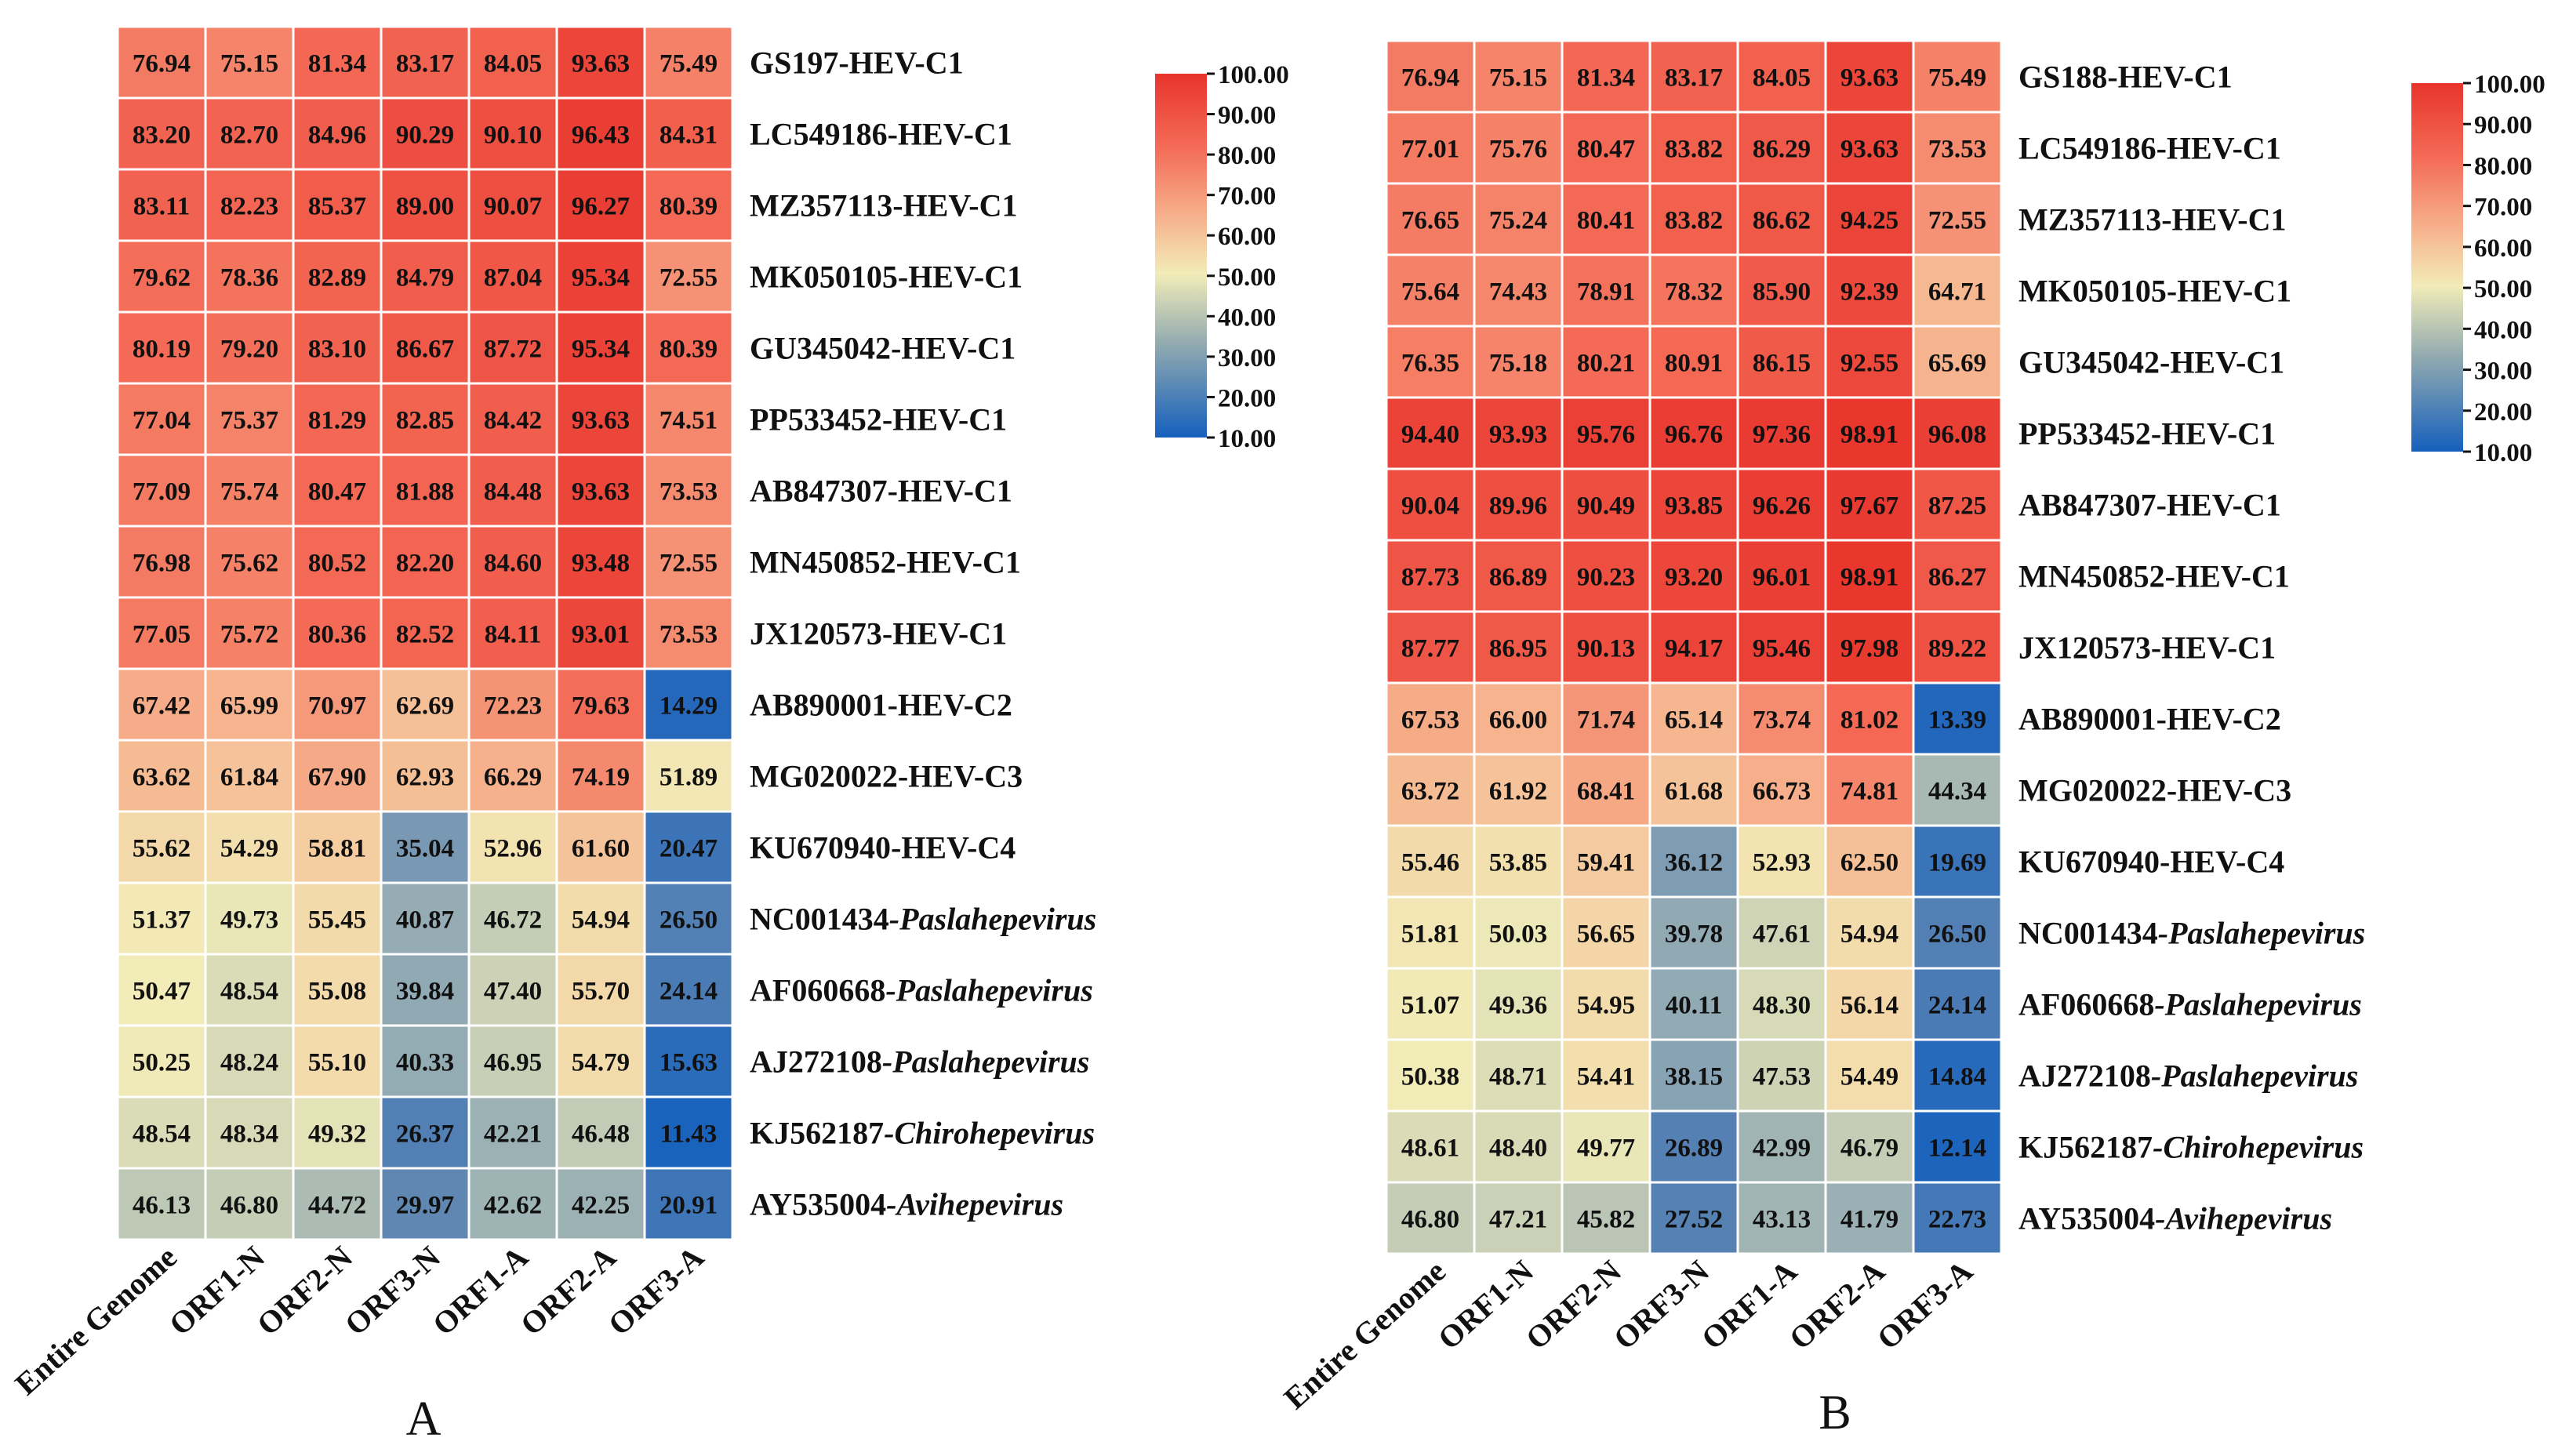 This screenshot has width=2558, height=1456. I want to click on cell-value-label: 80.36, so click(337, 635).